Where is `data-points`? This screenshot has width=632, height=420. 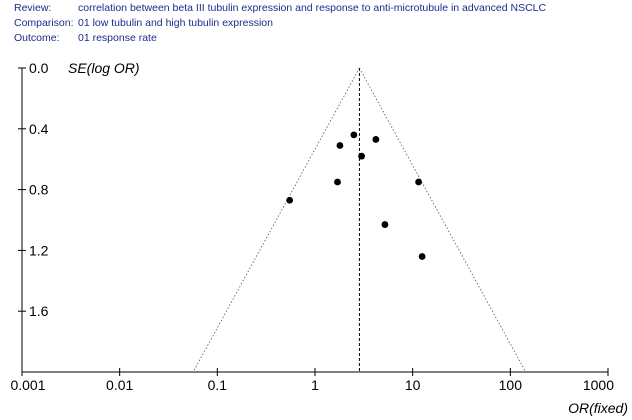 data-points is located at coordinates (356, 195).